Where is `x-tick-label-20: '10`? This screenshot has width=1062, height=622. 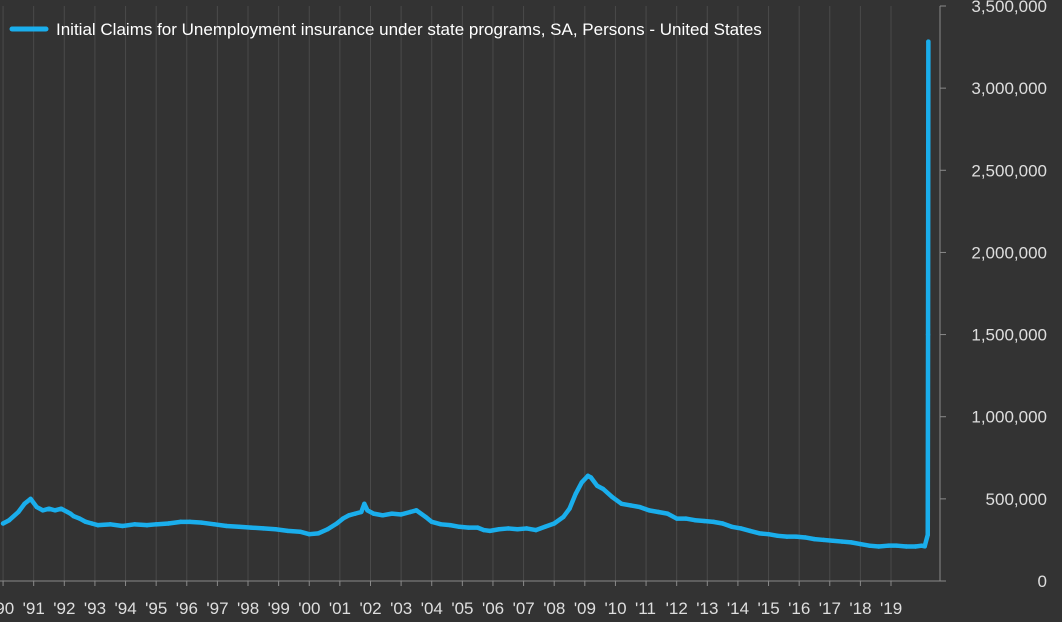
x-tick-label-20: '10 is located at coordinates (615, 608).